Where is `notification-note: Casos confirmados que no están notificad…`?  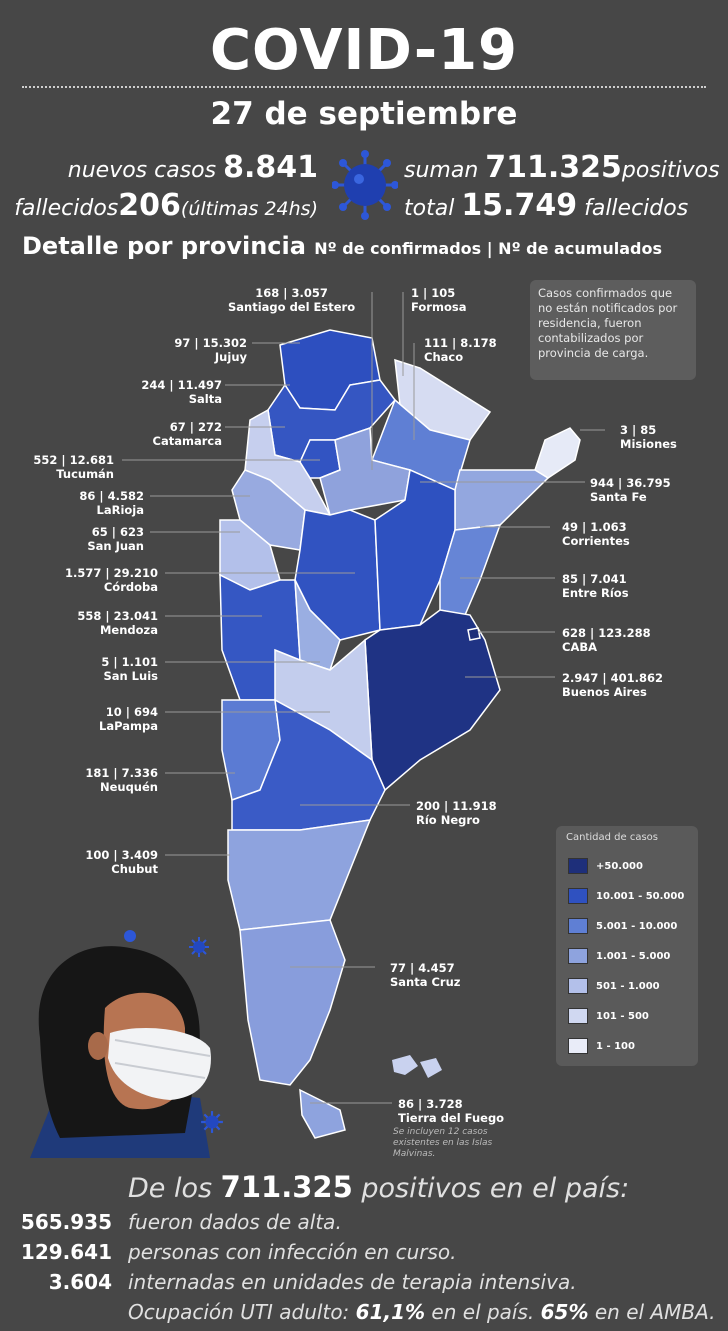
notification-note: Casos confirmados que no están notificad… is located at coordinates (613, 330).